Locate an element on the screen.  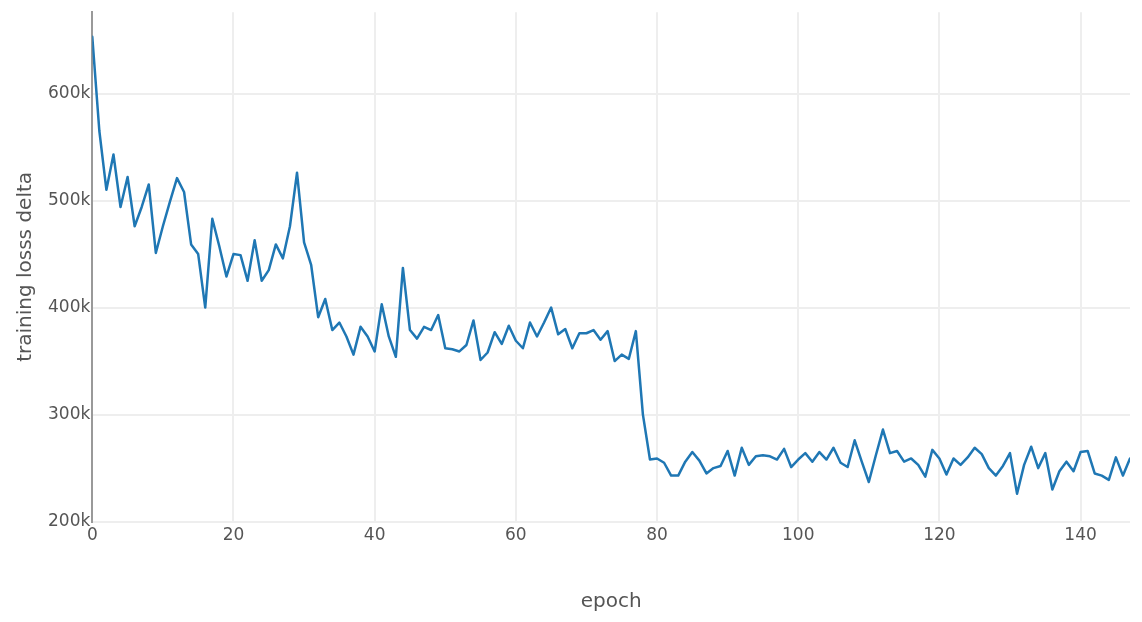
y-tick-label: 500k is located at coordinates (69, 198).